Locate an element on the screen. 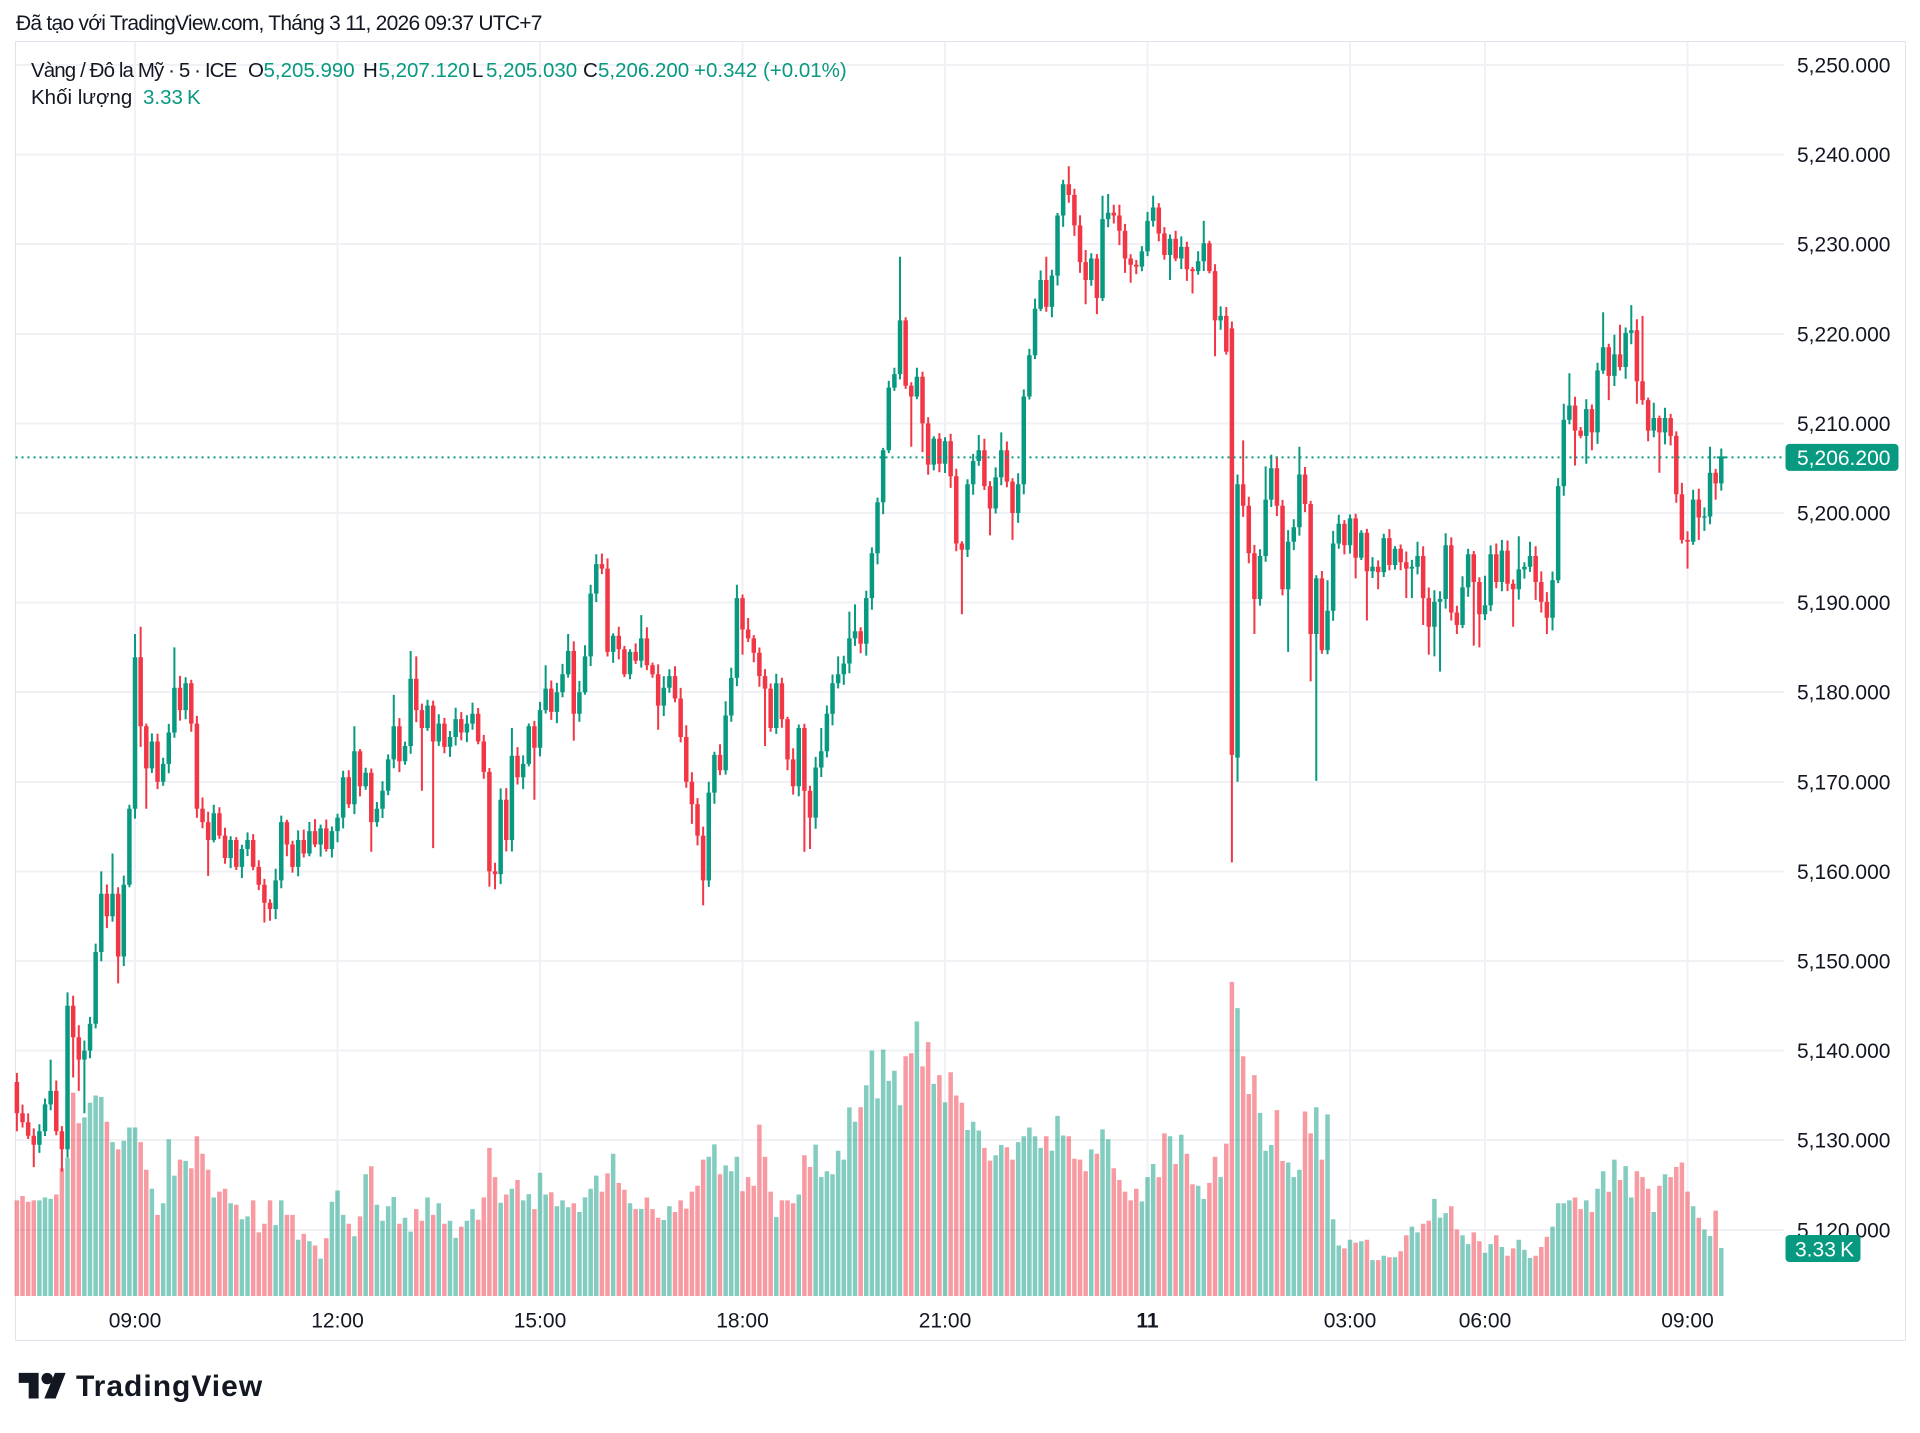 This screenshot has width=1920, height=1433. svg-text: 5,190.000 is located at coordinates (1843, 603).